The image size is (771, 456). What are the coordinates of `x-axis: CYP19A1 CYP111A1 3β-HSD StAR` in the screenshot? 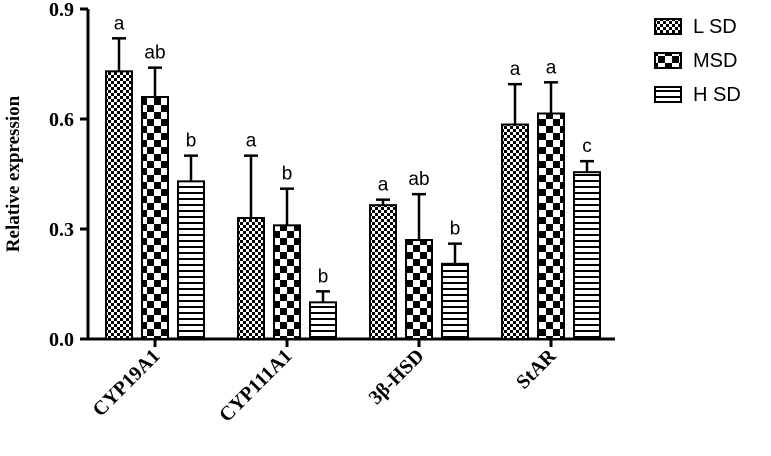 It's located at (351, 382).